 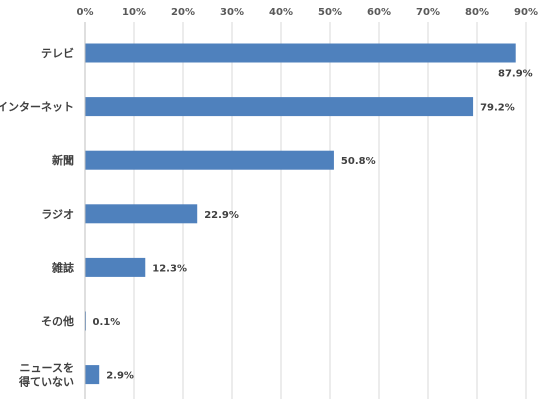 I want to click on data-label: 22.9%, so click(x=221, y=215).